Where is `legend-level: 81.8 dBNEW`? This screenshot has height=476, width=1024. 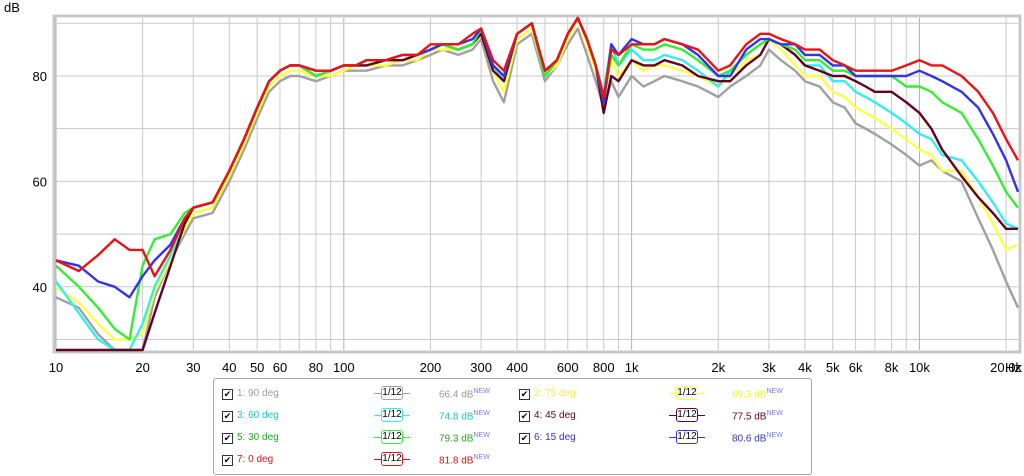
legend-level: 81.8 dBNEW is located at coordinates (464, 460).